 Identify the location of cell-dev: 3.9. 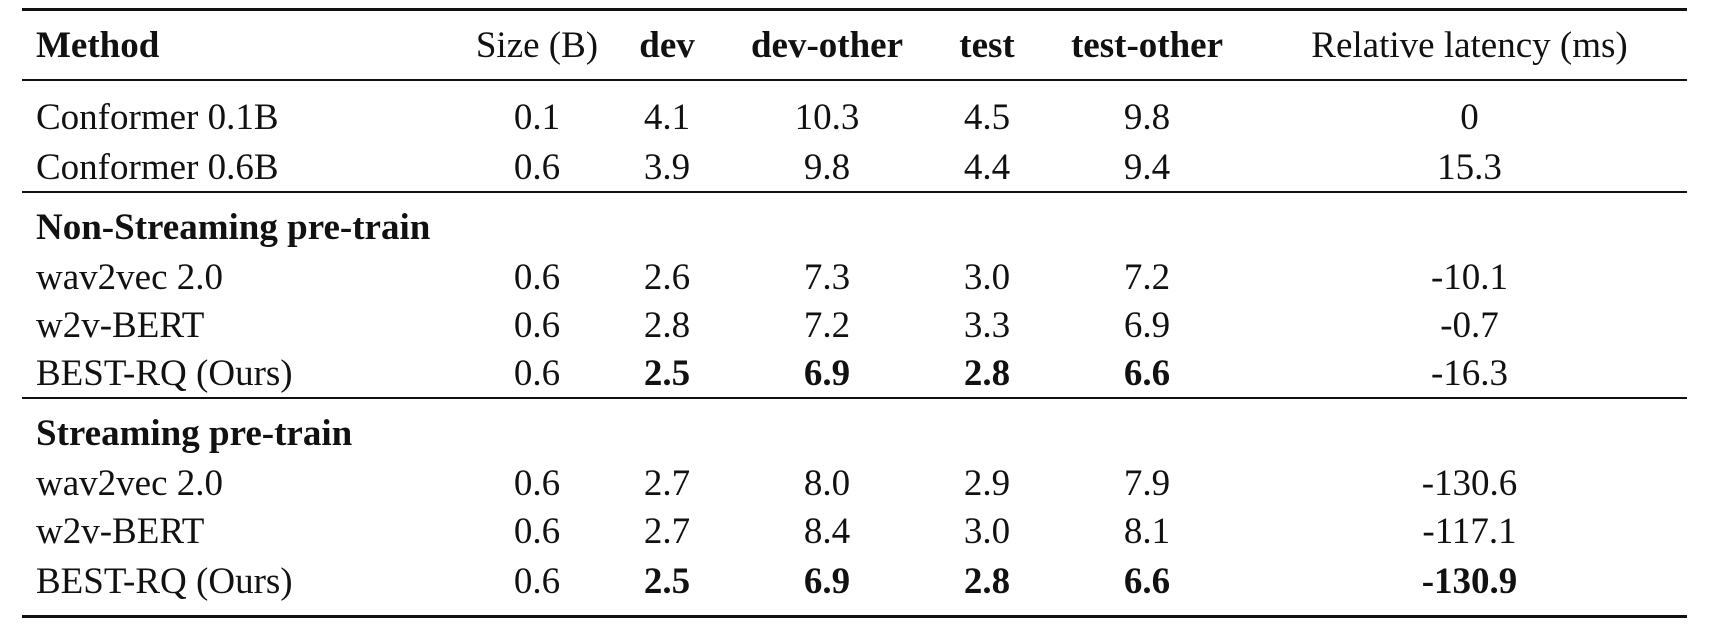
(667, 167).